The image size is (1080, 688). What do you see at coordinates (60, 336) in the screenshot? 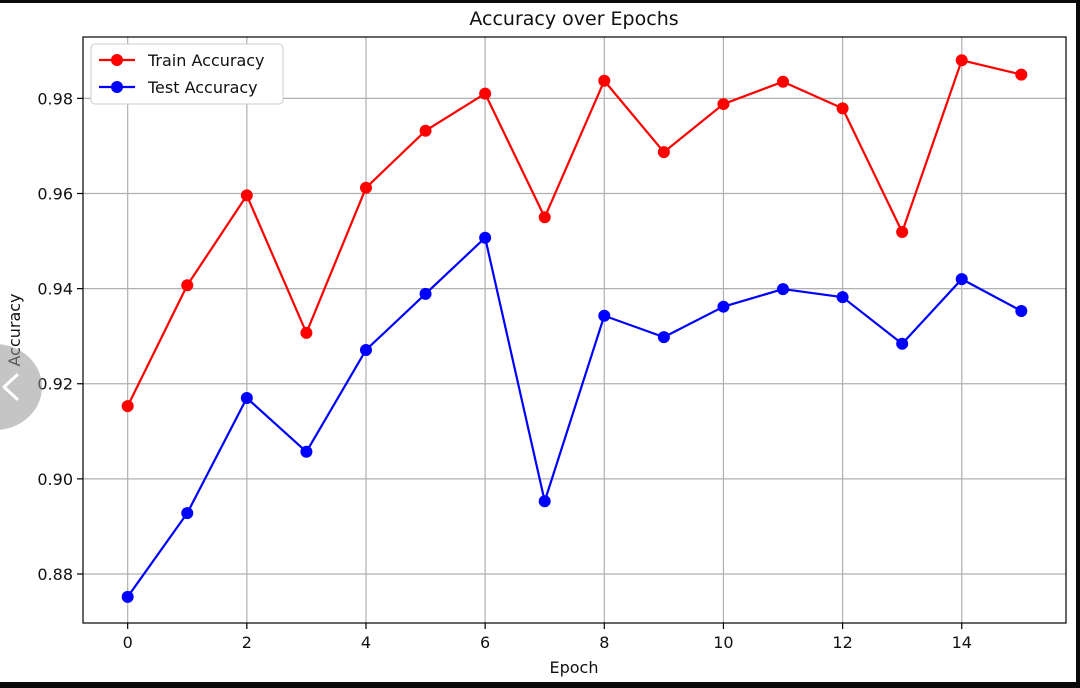
I see `y-axis-ticks: 0.88 0.90 0.92 0.94 0.96 0.98` at bounding box center [60, 336].